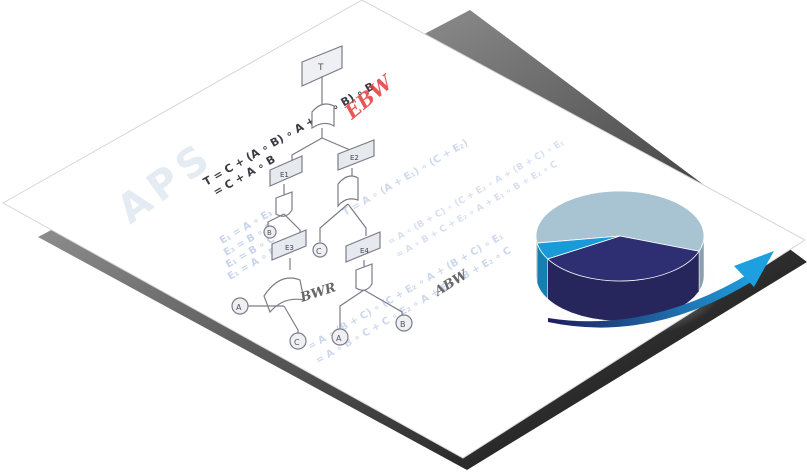 Image resolution: width=807 pixels, height=475 pixels. I want to click on fault-tree: T E1 E2 E3 E4, so click(322, 197).